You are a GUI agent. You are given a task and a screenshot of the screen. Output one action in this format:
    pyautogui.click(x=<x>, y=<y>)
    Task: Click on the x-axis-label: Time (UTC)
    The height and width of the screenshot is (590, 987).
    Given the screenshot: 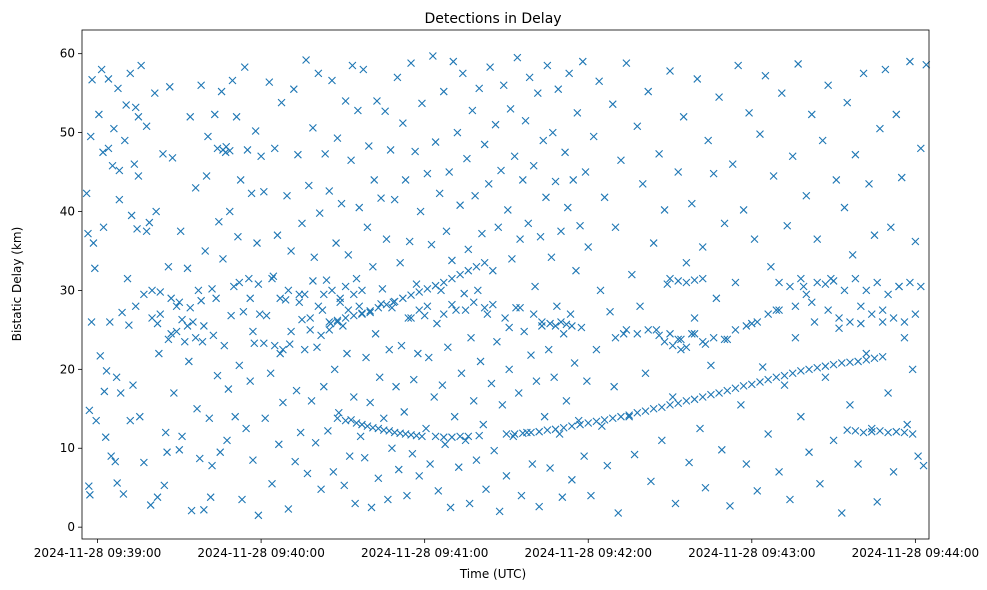 What is the action you would take?
    pyautogui.click(x=492, y=574)
    